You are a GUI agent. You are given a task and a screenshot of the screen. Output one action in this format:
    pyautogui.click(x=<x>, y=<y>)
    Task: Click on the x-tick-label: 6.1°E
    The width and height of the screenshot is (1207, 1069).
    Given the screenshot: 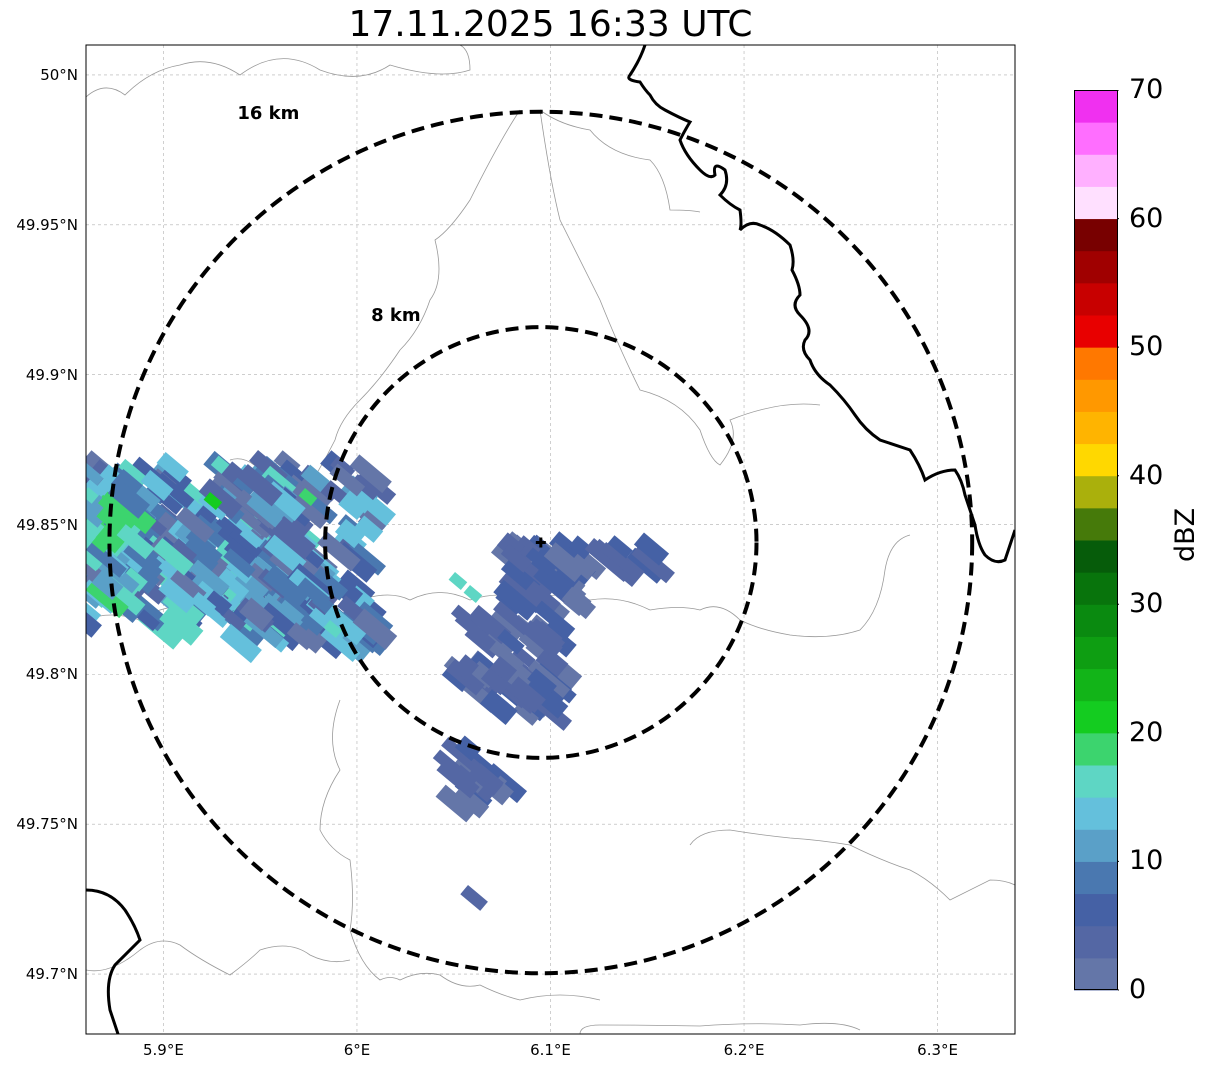 What is the action you would take?
    pyautogui.click(x=550, y=1050)
    